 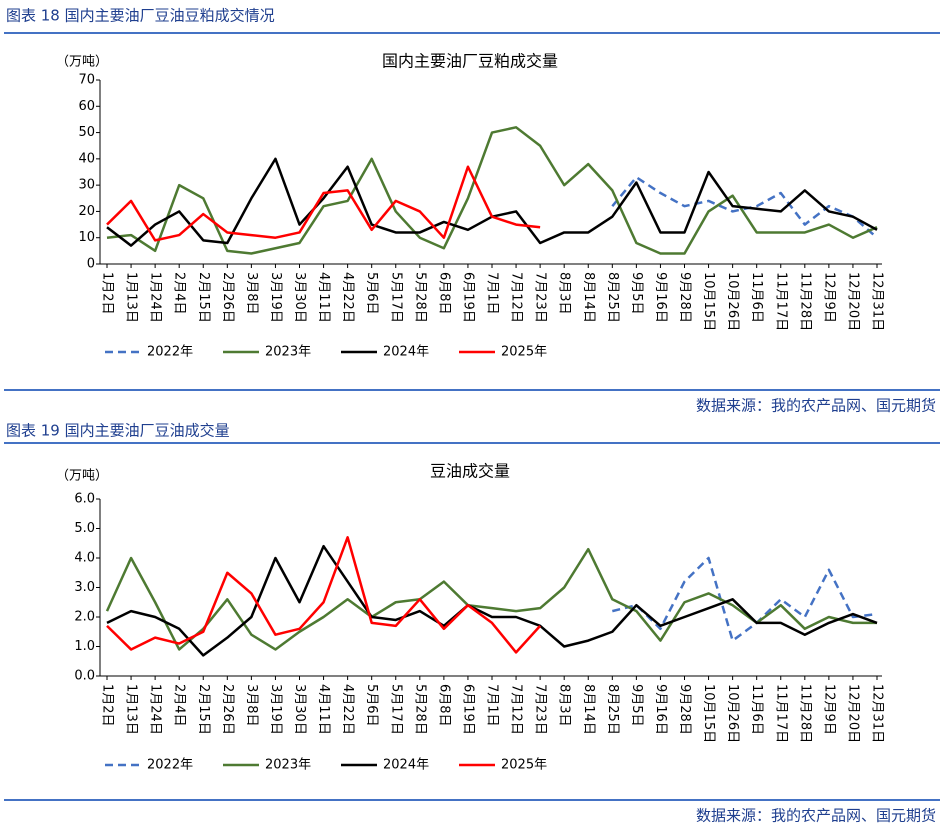 What do you see at coordinates (708, 301) in the screenshot?
I see `x-tick-label: 10月15日` at bounding box center [708, 301].